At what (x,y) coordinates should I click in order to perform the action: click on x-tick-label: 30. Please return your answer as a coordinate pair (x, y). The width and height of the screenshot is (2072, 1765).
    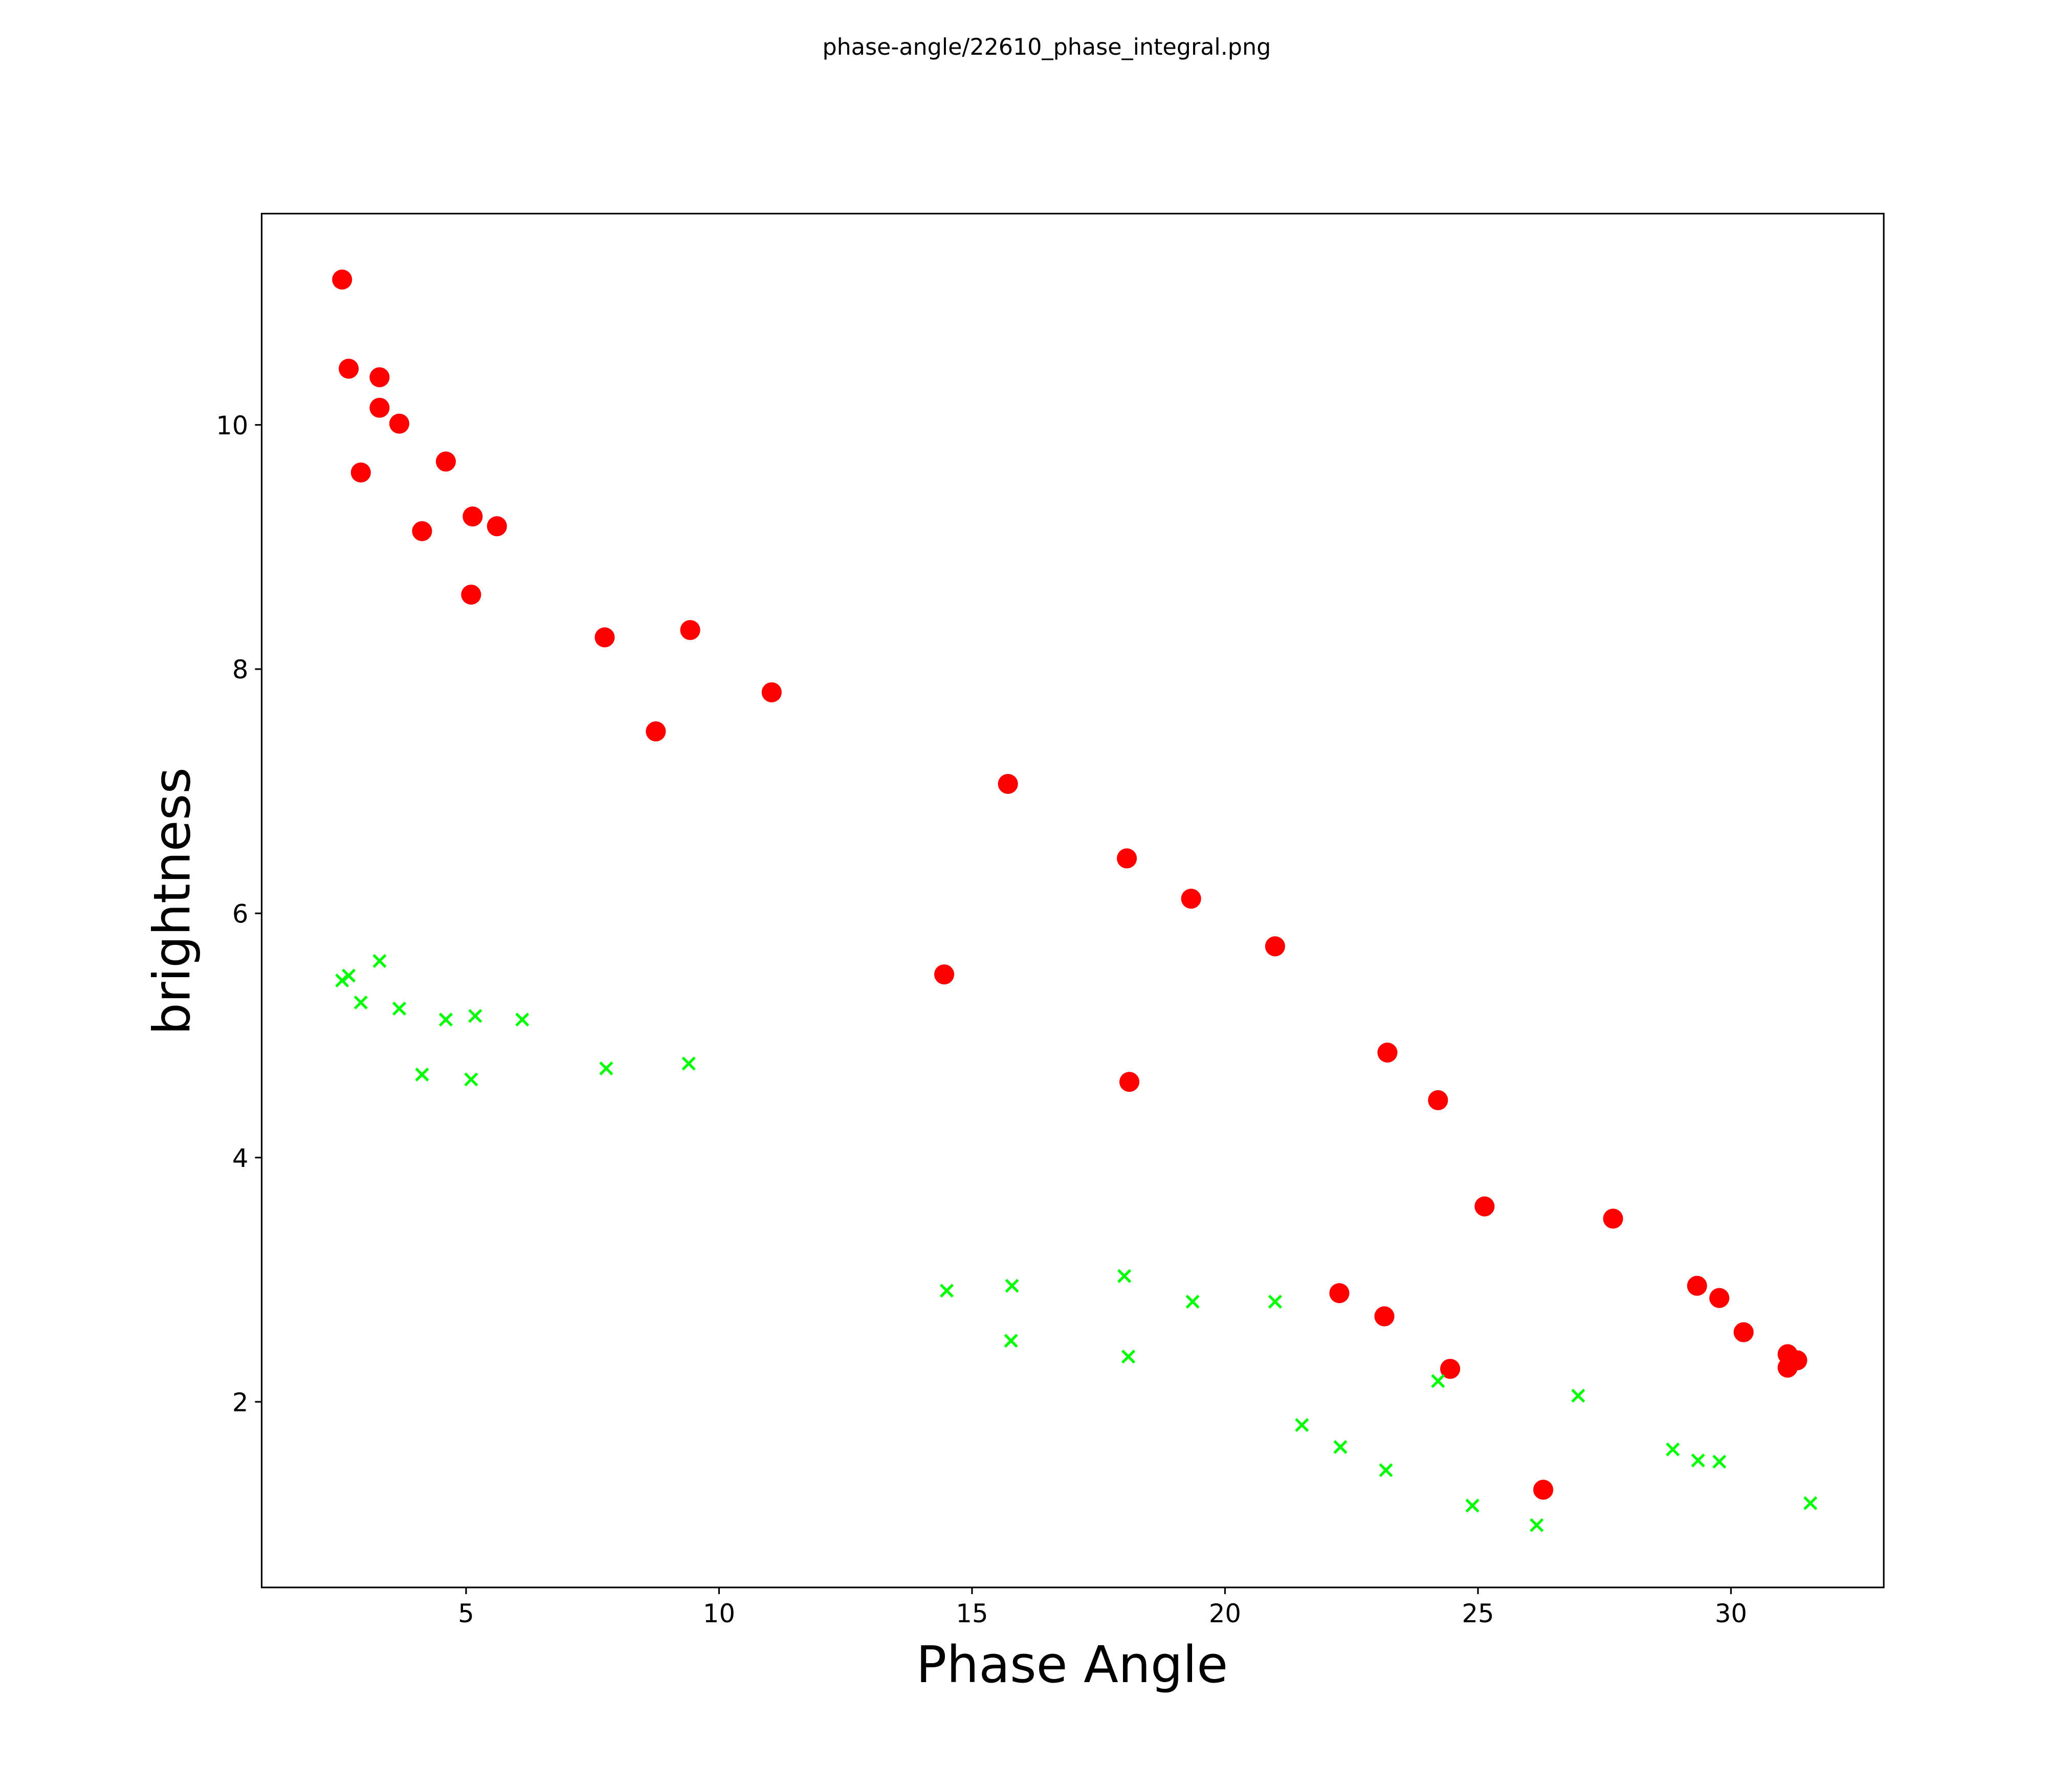
    Looking at the image, I should click on (1731, 1613).